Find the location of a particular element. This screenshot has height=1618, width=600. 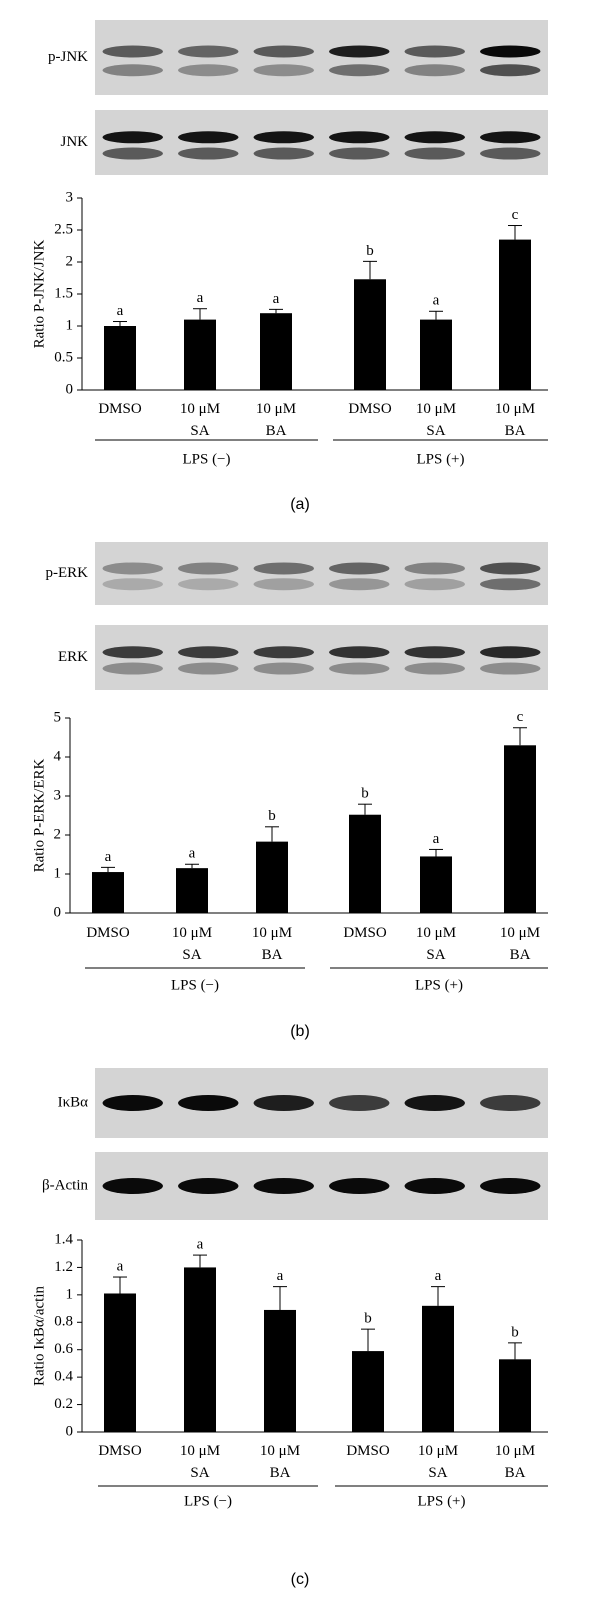

y-axis-label: Ratio P-JNK/JNK is located at coordinates (39, 293).